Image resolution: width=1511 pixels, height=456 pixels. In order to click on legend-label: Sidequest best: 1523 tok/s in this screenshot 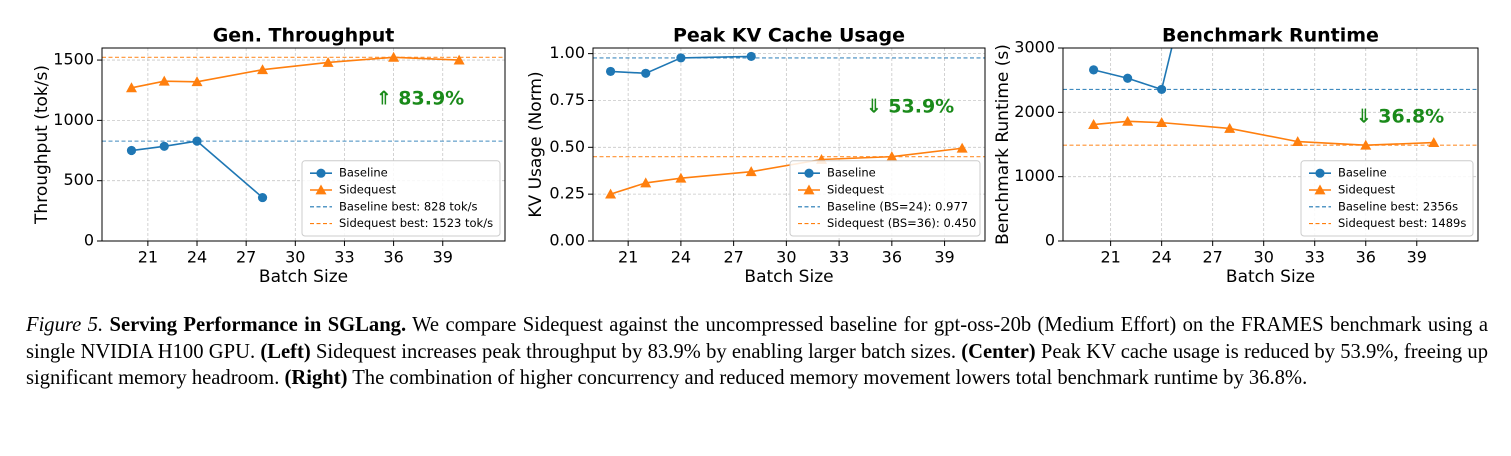, I will do `click(416, 223)`.